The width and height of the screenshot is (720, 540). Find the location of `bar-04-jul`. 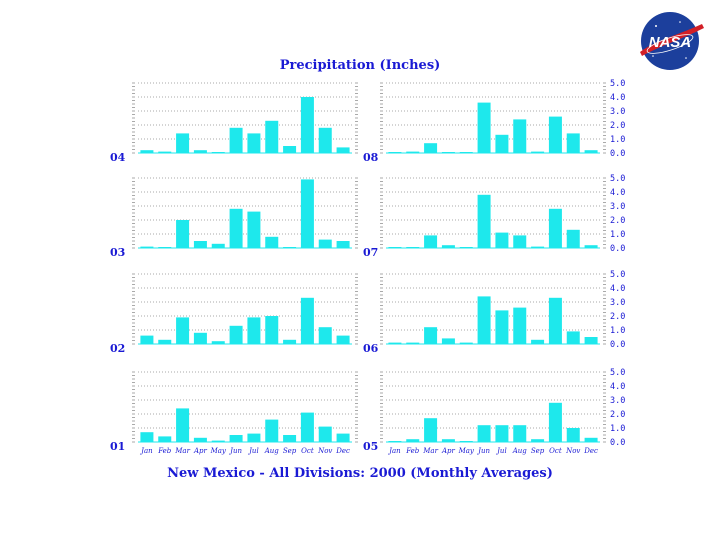

bar-04-jul is located at coordinates (254, 143).